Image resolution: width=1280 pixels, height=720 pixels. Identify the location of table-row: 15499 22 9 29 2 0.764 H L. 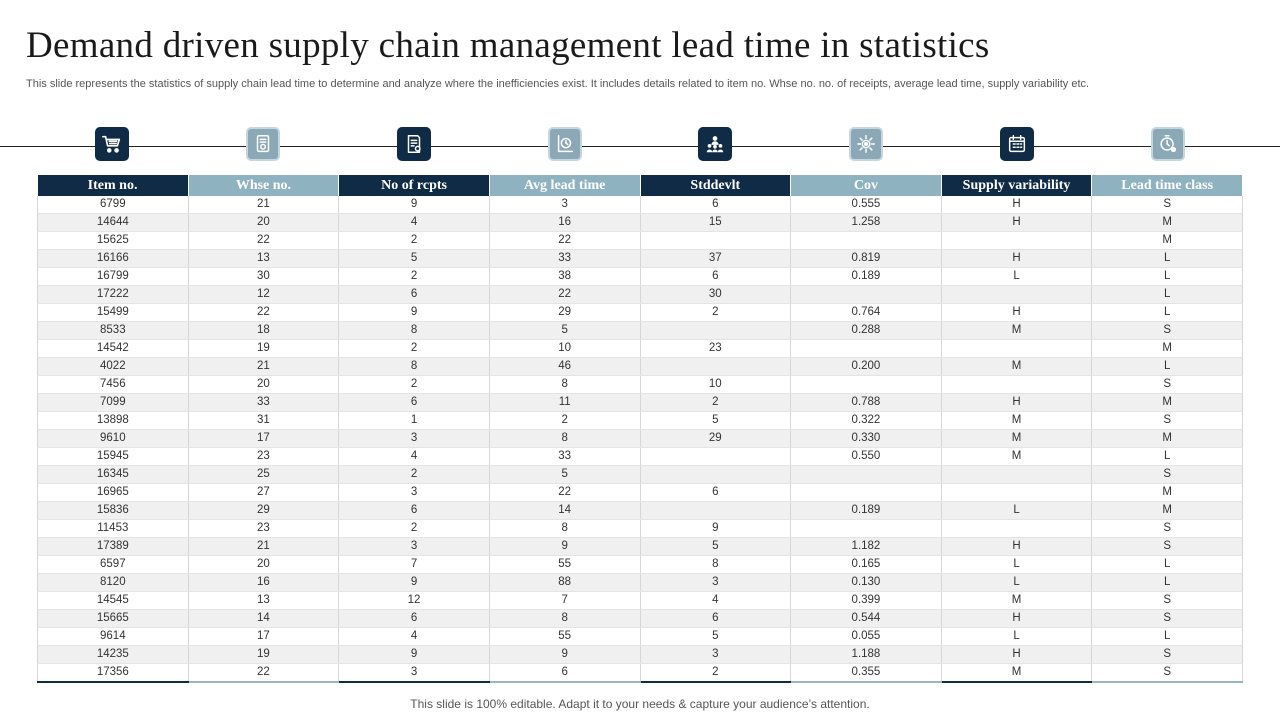
(640, 312).